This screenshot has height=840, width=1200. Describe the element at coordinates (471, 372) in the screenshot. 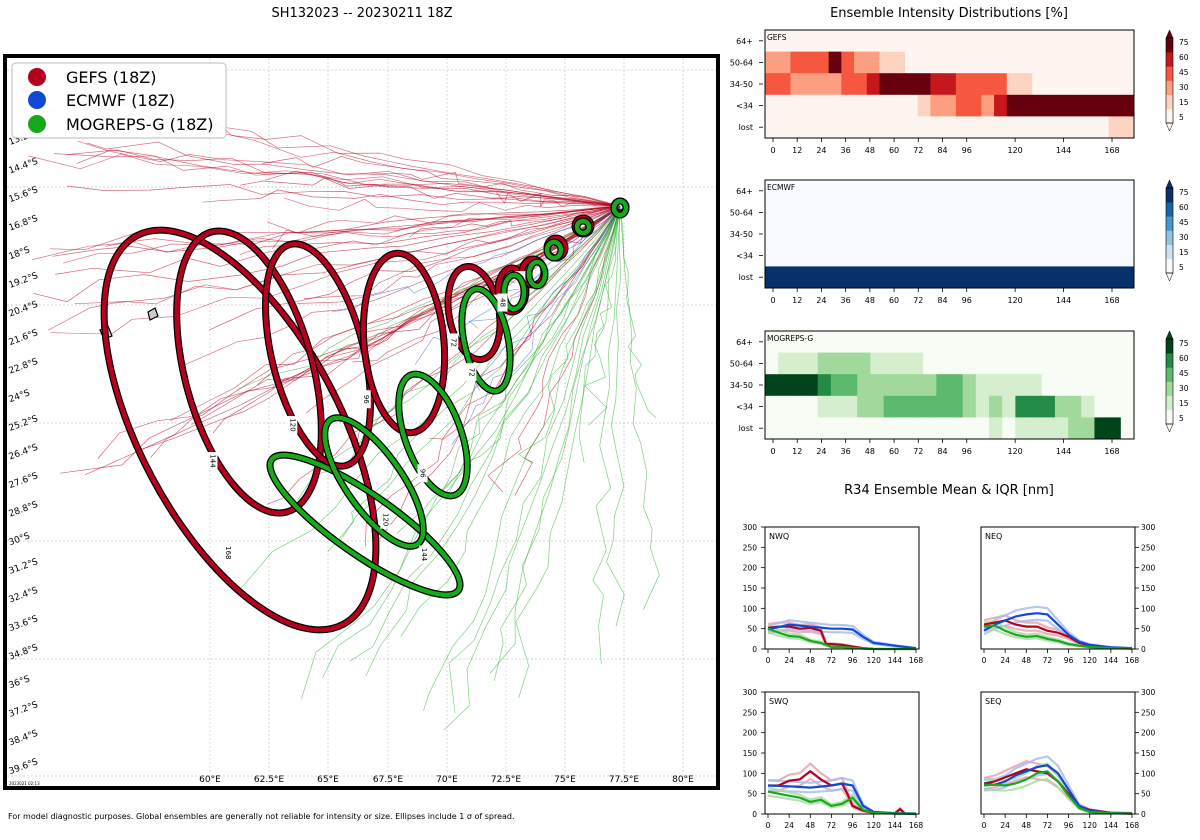

I see `ellipse-label: 72` at that location.